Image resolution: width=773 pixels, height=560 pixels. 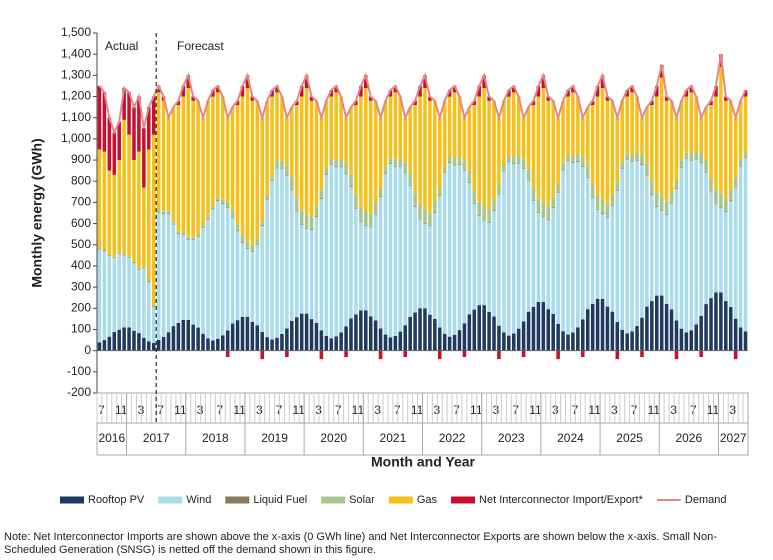 I want to click on legend-label: Net Interconnector Import/Export*, so click(x=561, y=500).